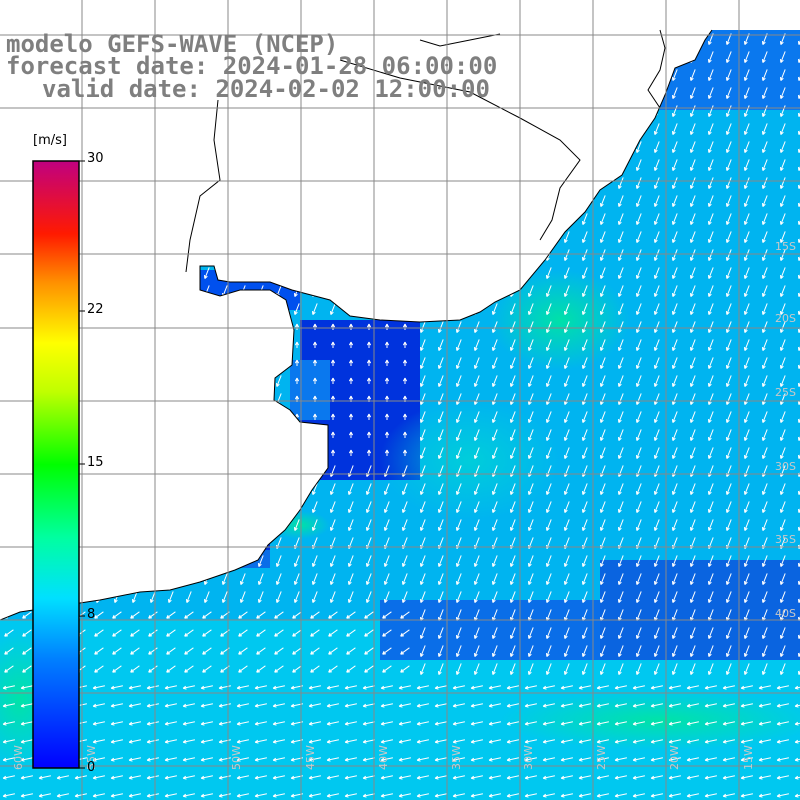 The image size is (800, 800). Describe the element at coordinates (383, 757) in the screenshot. I see `lon-labels: 60W 55W 50W 45W 40W 35W 30W 25W 20W 15W` at that location.